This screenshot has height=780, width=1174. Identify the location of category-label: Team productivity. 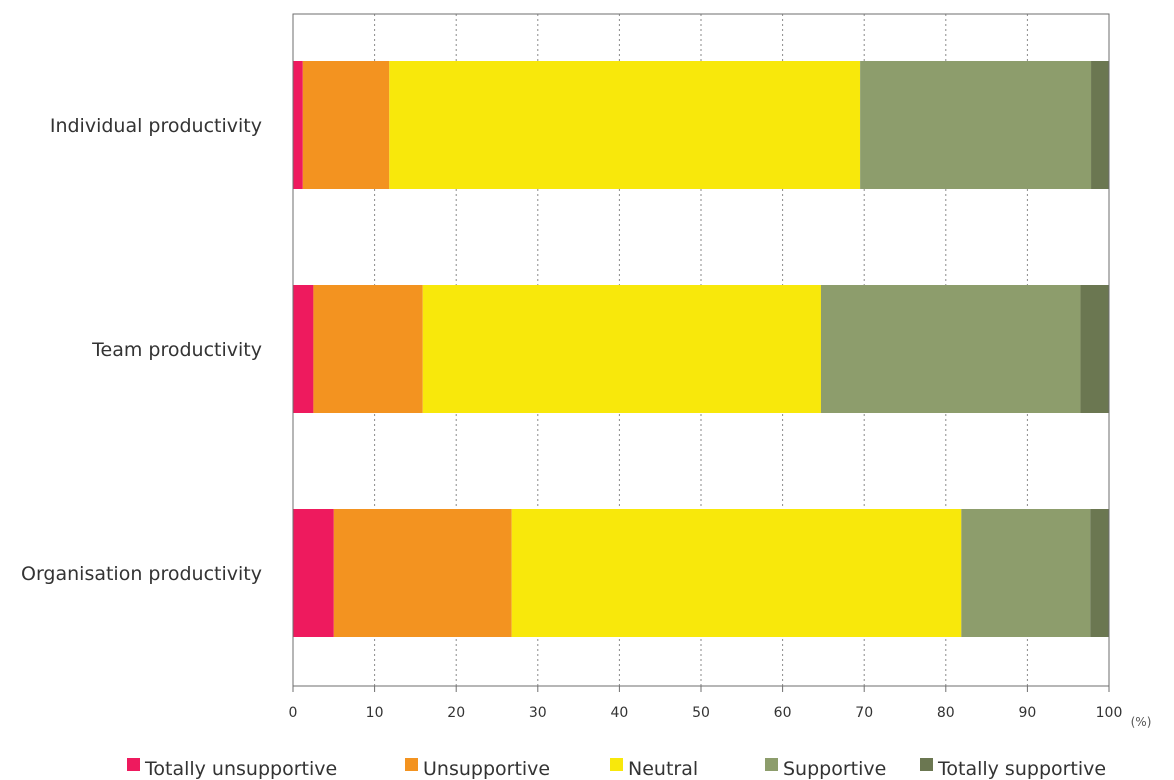
(176, 350).